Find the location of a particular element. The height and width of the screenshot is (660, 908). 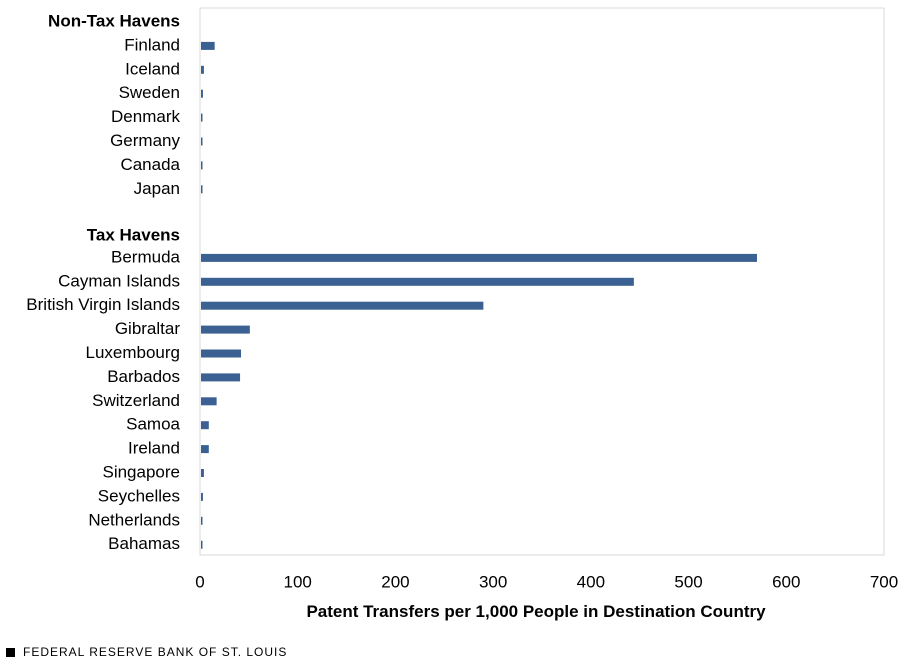

footer: FEDERAL RESERVE BANK OF ST. LOUIS is located at coordinates (146, 652).